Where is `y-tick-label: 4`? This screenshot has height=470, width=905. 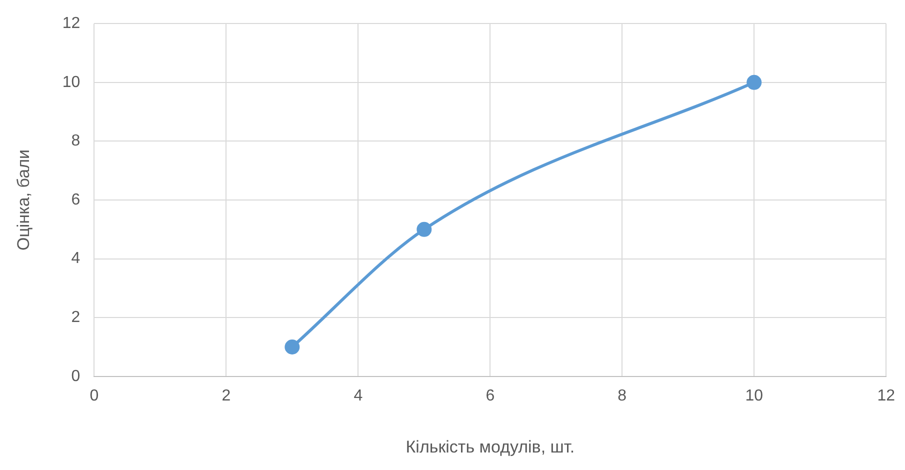
y-tick-label: 4 is located at coordinates (75, 259).